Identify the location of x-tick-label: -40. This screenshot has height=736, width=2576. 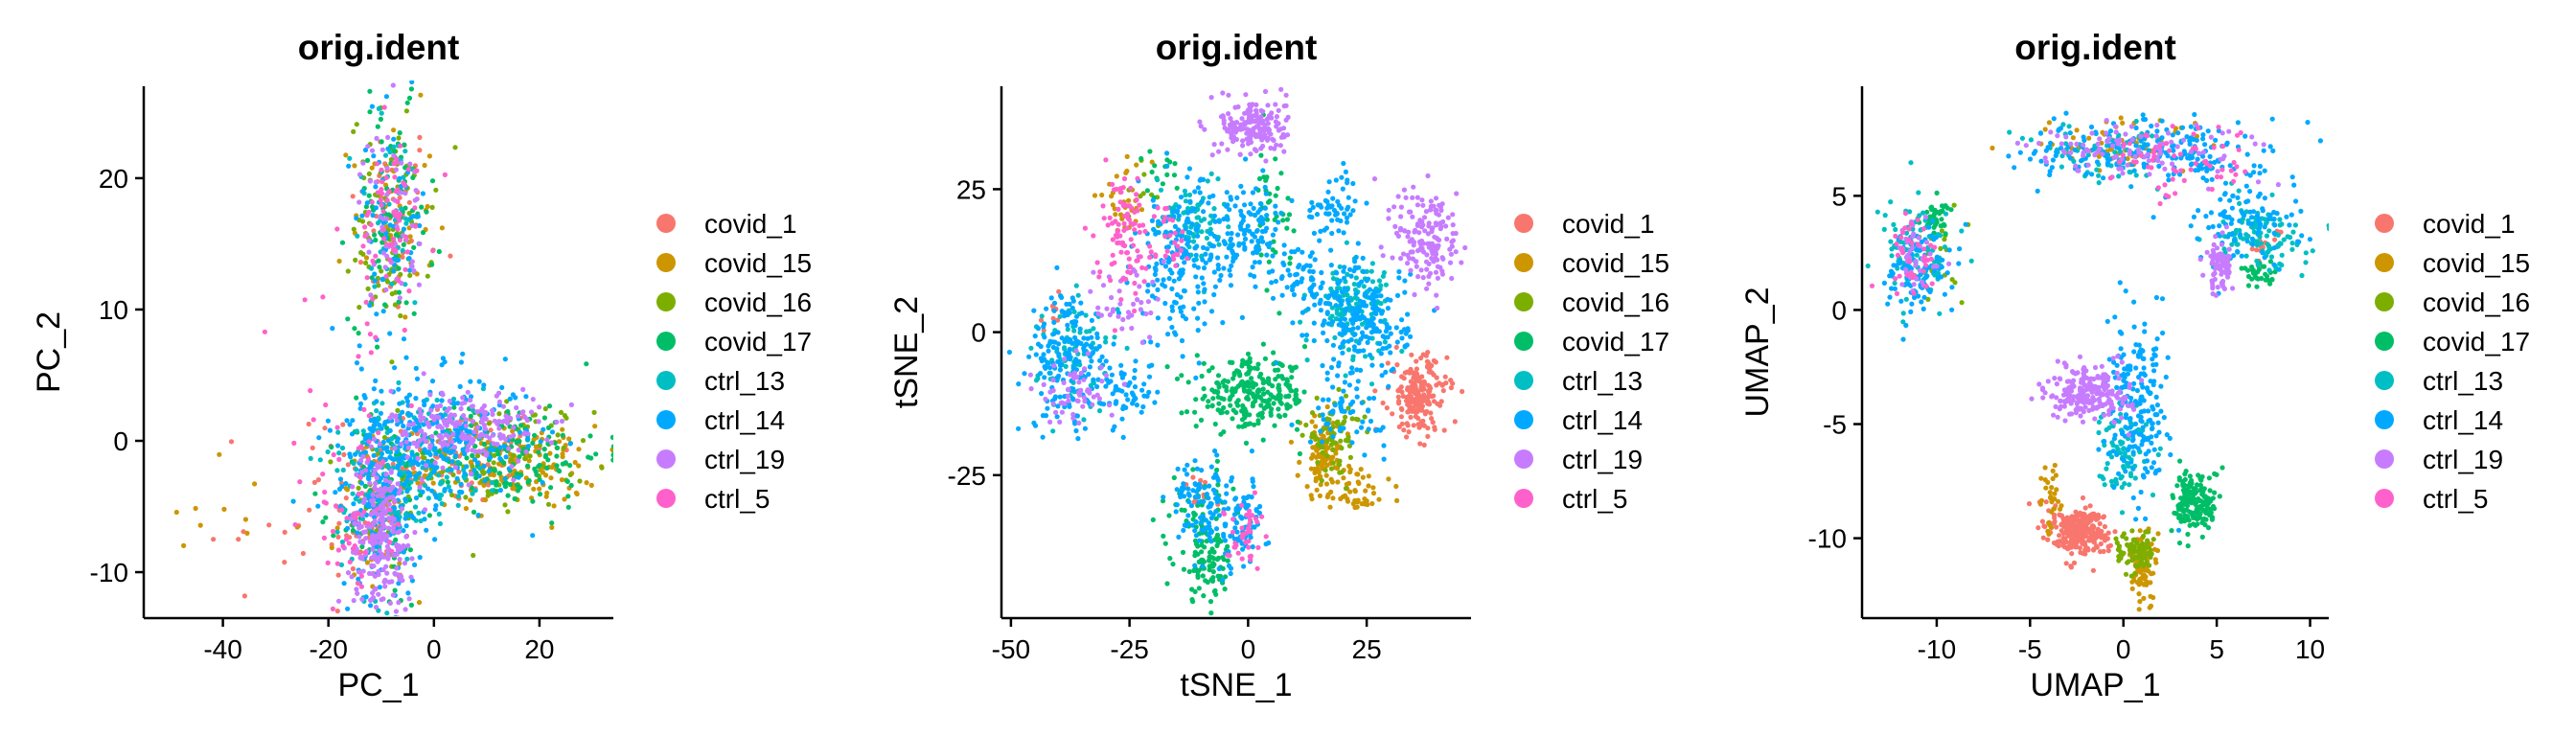
(222, 649).